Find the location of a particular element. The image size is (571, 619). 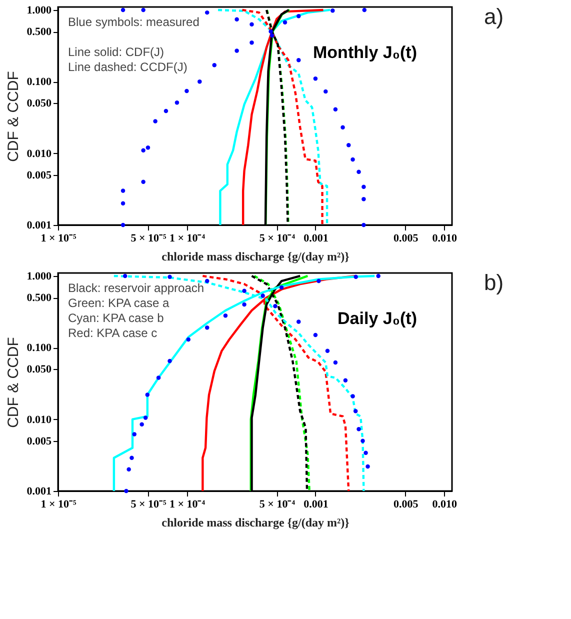

text: a) is located at coordinates (494, 16).